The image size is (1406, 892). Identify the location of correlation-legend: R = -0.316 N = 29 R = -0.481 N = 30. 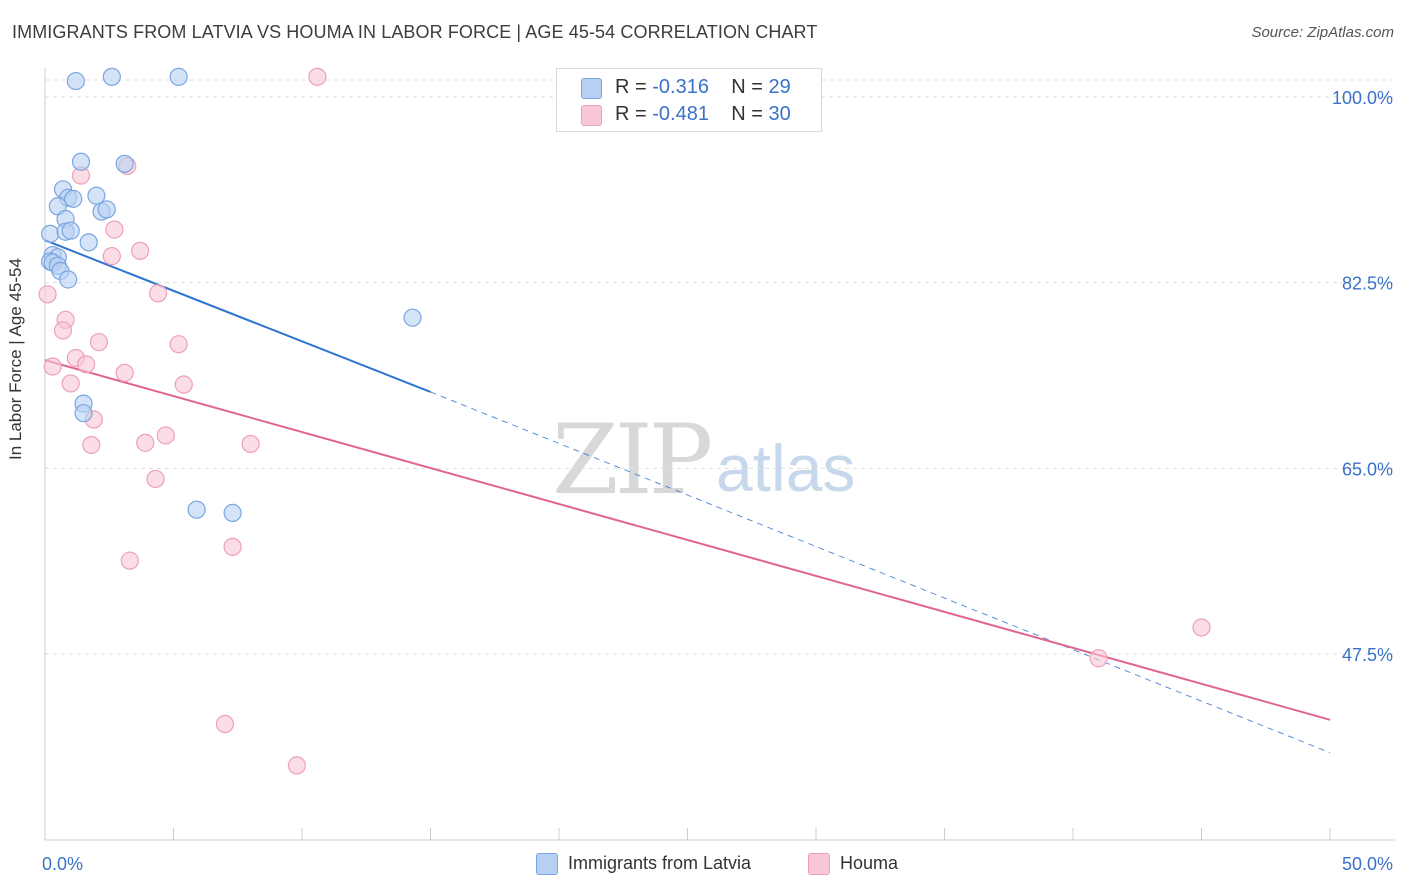
(689, 100).